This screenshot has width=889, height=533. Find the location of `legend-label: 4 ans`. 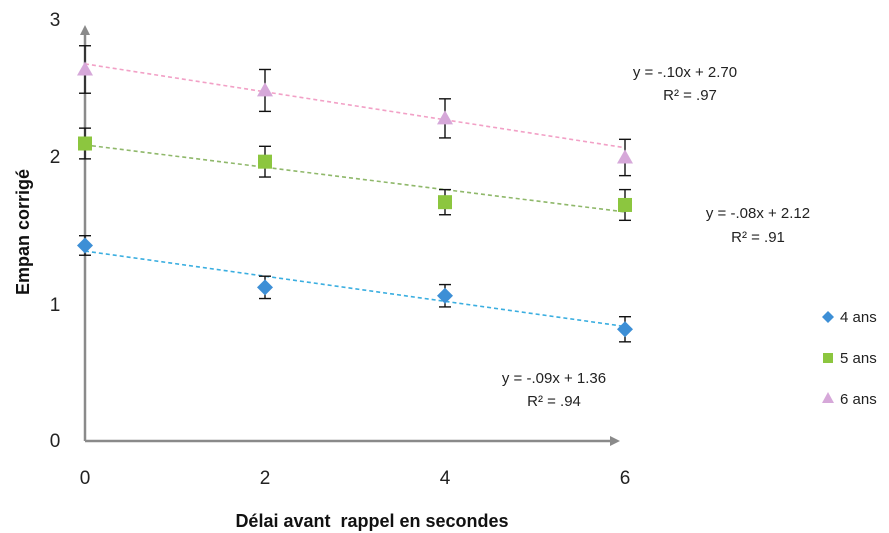

legend-label: 4 ans is located at coordinates (858, 317).